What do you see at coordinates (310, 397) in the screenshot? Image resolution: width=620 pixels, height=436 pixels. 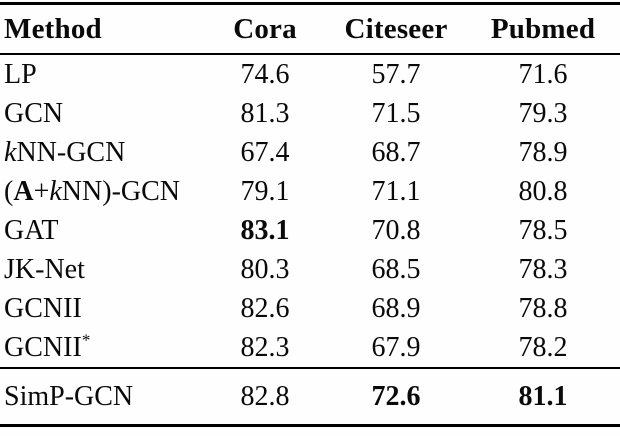 I see `table-row: SimP-GCN 82.8 72.6 81.1` at bounding box center [310, 397].